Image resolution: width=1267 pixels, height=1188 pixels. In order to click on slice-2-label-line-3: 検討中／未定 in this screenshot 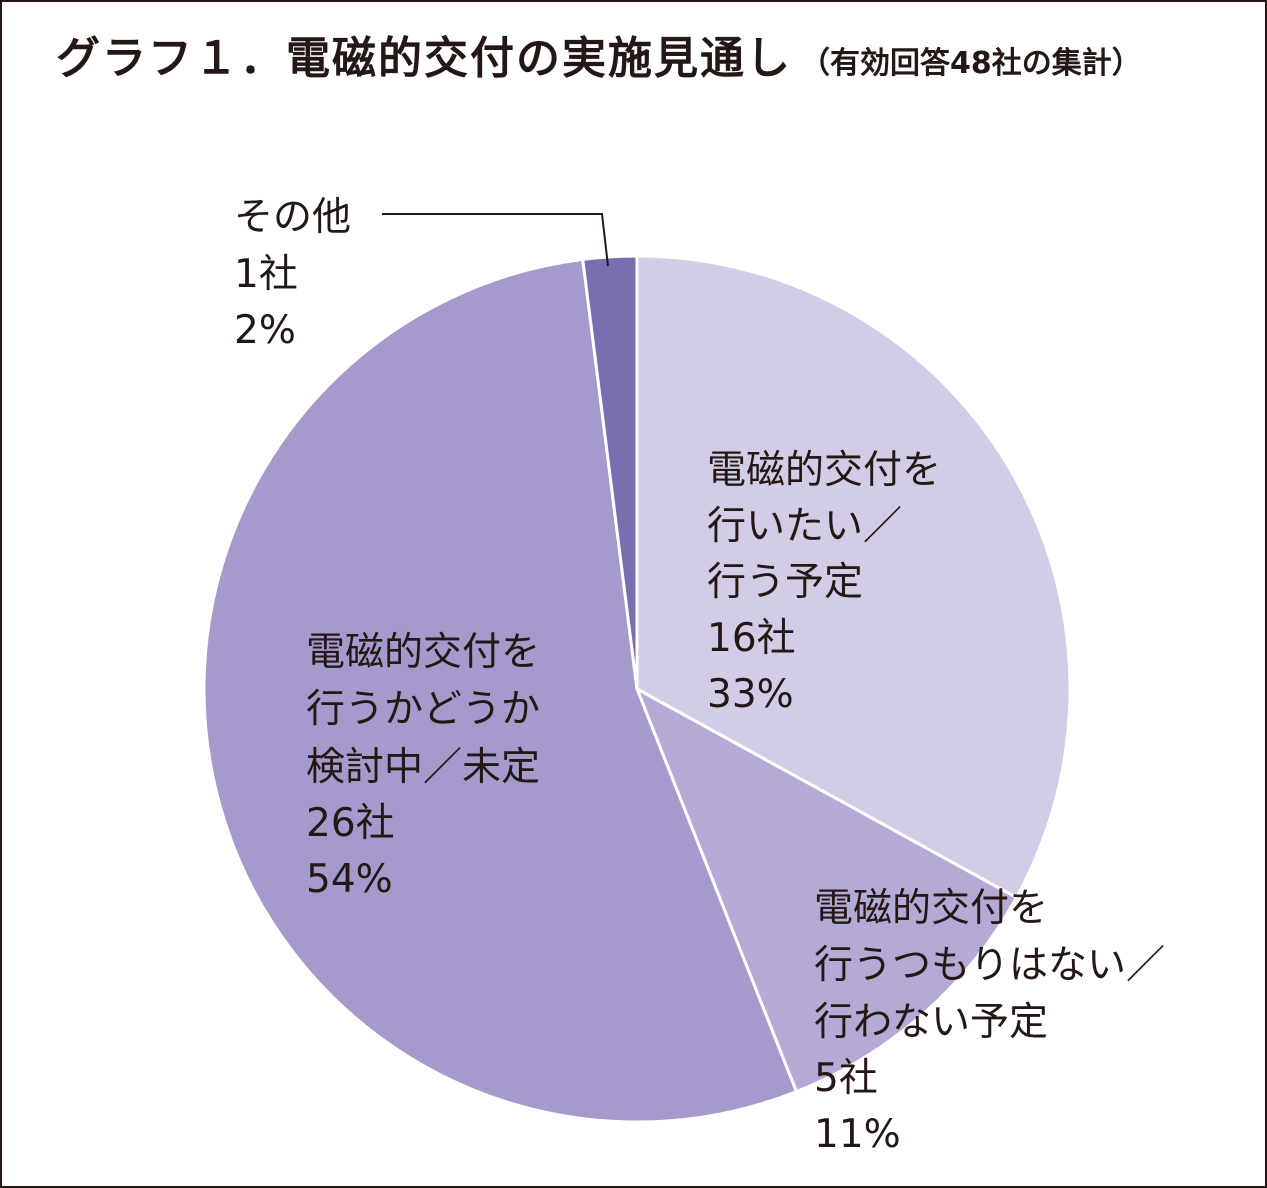, I will do `click(423, 767)`.